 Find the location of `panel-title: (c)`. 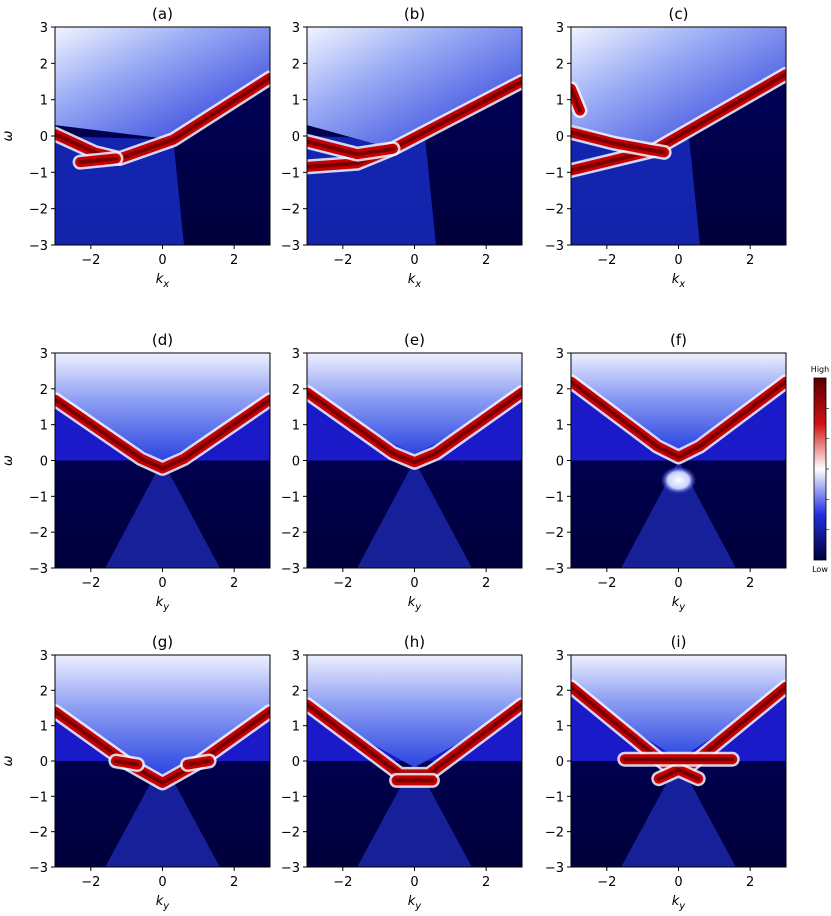

panel-title: (c) is located at coordinates (679, 14).